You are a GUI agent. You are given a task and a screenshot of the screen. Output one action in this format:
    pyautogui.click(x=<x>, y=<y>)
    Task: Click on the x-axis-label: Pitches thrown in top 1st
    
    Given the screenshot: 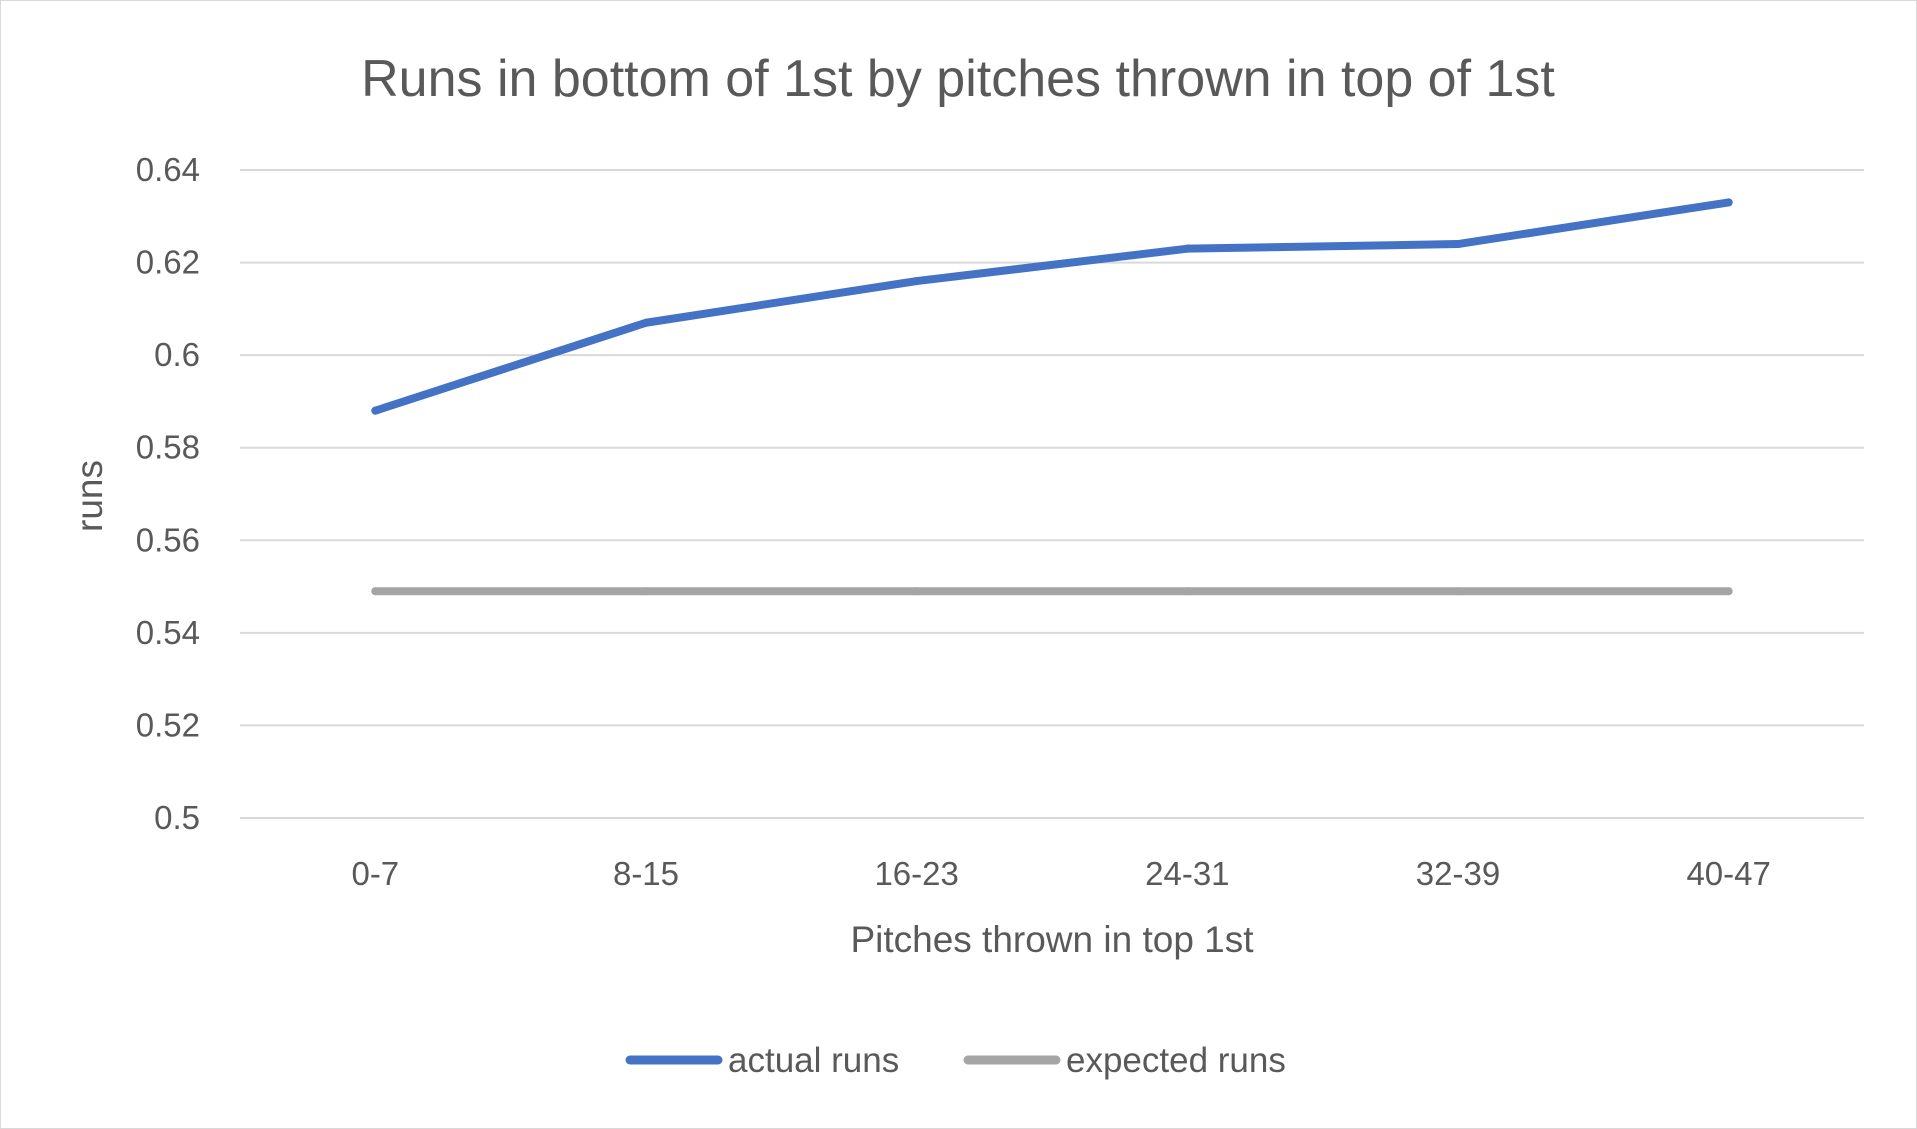 What is the action you would take?
    pyautogui.click(x=1052, y=939)
    